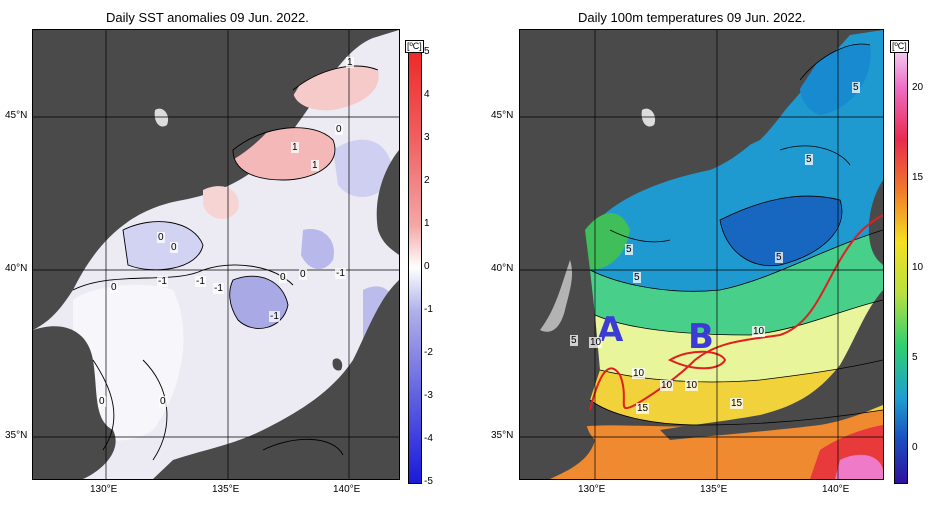 This screenshot has height=526, width=933. What do you see at coordinates (692, 17) in the screenshot?
I see `temp100m-title: Daily 100m temperatures 09 Jun. 2022.` at bounding box center [692, 17].